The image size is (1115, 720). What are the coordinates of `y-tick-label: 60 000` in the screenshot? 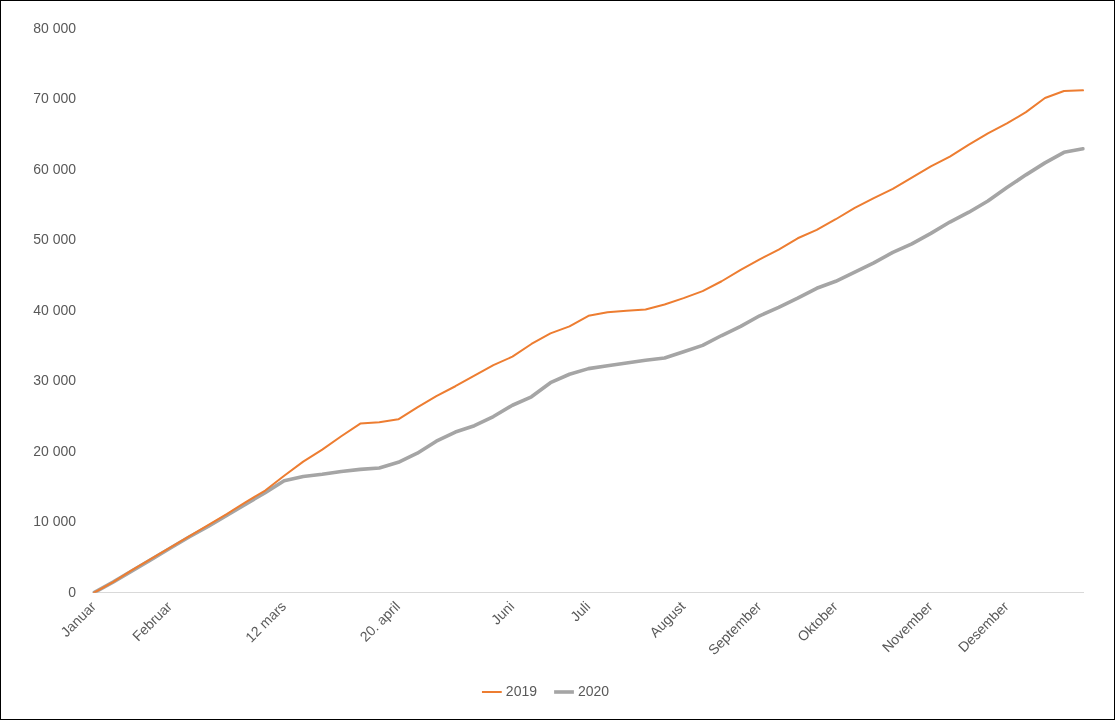 It's located at (55, 168).